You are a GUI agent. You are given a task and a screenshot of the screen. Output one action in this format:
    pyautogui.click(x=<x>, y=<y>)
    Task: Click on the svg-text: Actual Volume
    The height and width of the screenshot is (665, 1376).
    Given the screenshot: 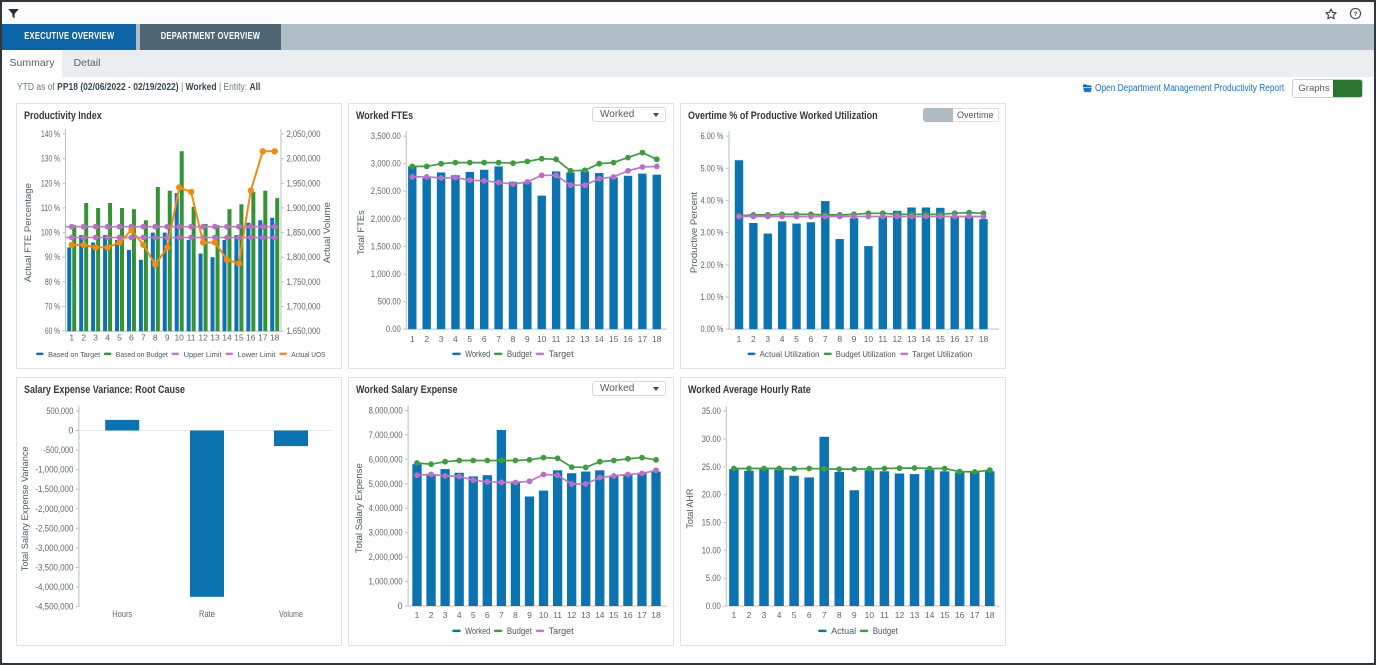 What is the action you would take?
    pyautogui.click(x=327, y=232)
    